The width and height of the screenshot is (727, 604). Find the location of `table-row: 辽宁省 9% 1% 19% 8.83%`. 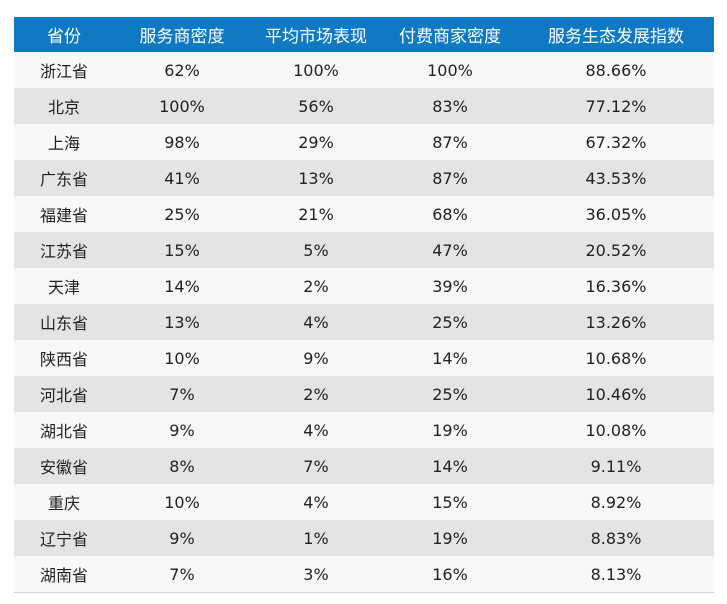

table-row: 辽宁省 9% 1% 19% 8.83% is located at coordinates (364, 538).